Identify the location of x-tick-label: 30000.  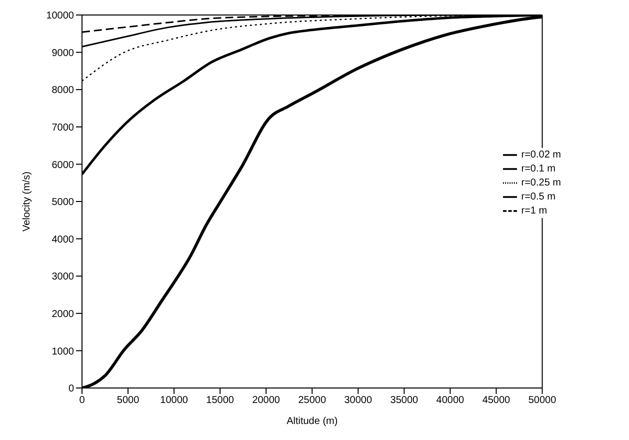
(358, 400).